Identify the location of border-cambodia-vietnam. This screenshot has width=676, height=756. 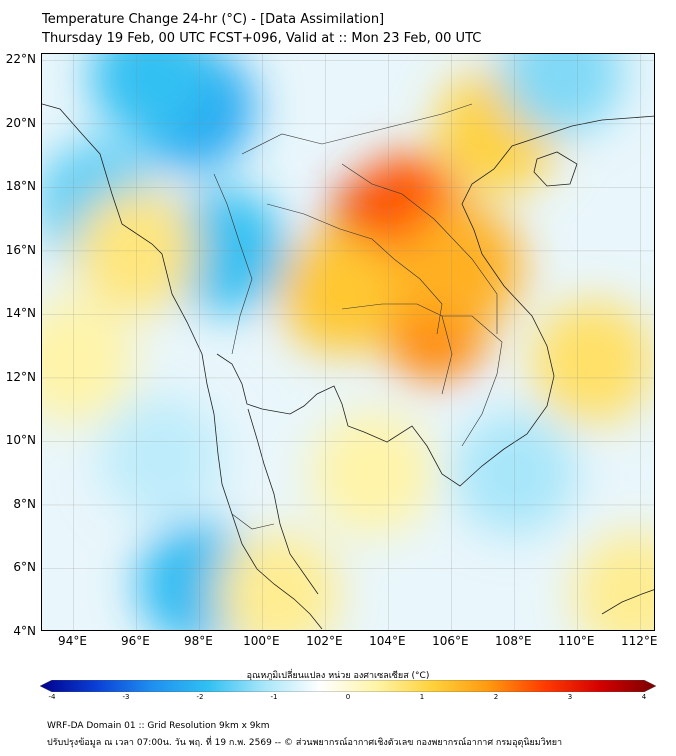
(472, 381).